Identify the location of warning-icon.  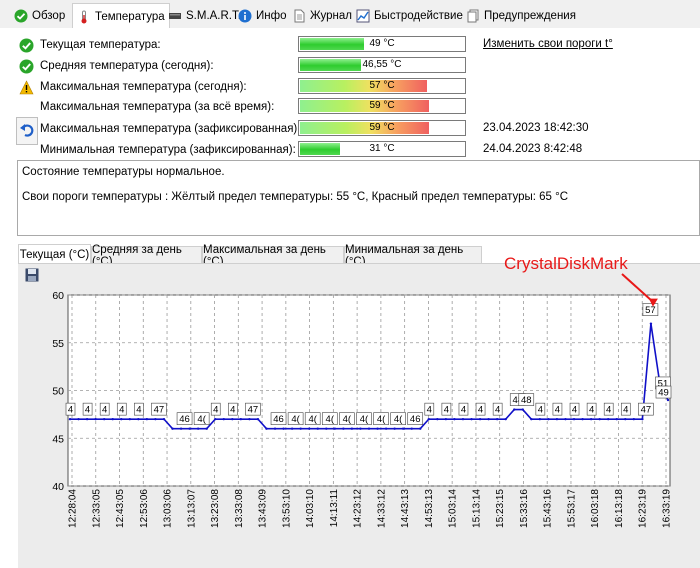
(26, 87).